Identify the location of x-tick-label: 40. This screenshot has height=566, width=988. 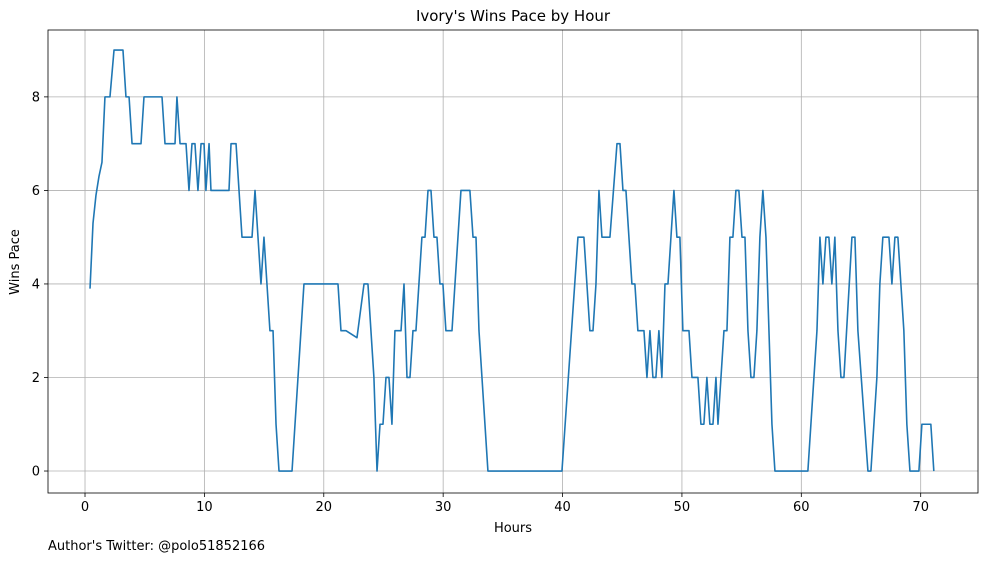
(562, 507).